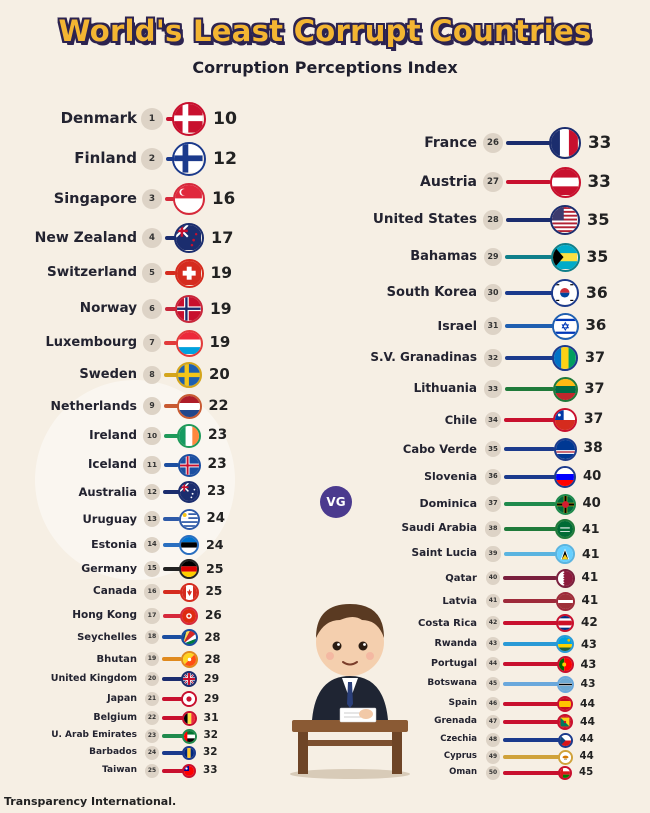 The height and width of the screenshot is (813, 650). Describe the element at coordinates (189, 119) in the screenshot. I see `denmark-flag-icon` at that location.